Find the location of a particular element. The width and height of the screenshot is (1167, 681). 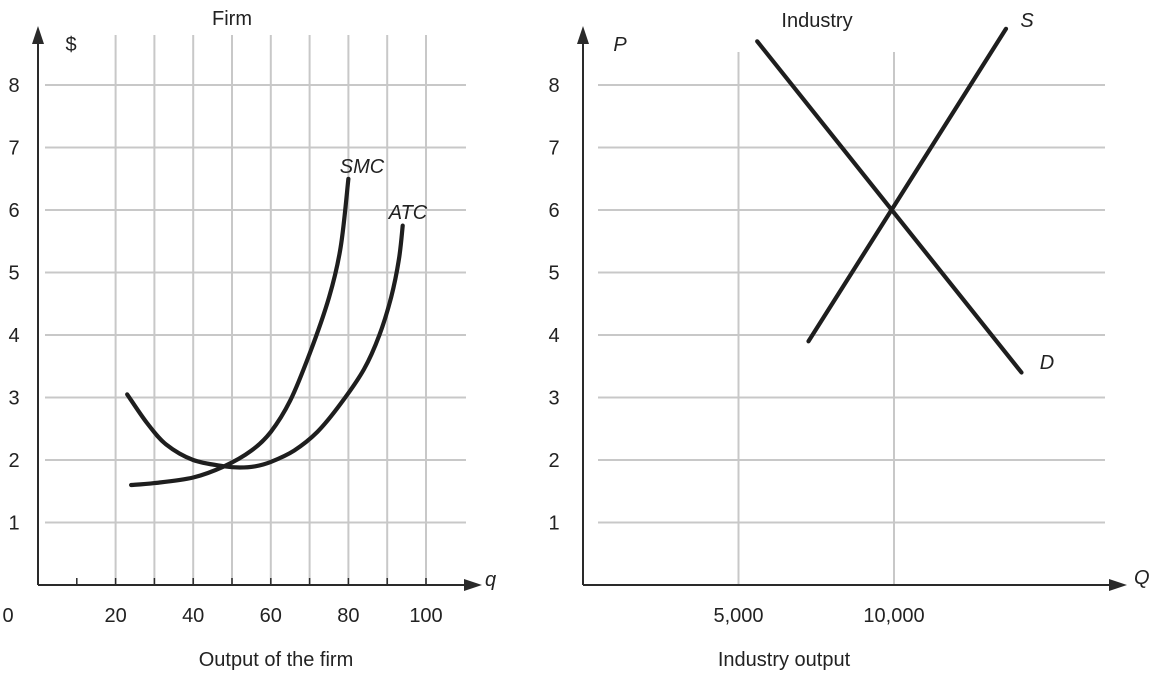

smc-label: SMC is located at coordinates (362, 167).